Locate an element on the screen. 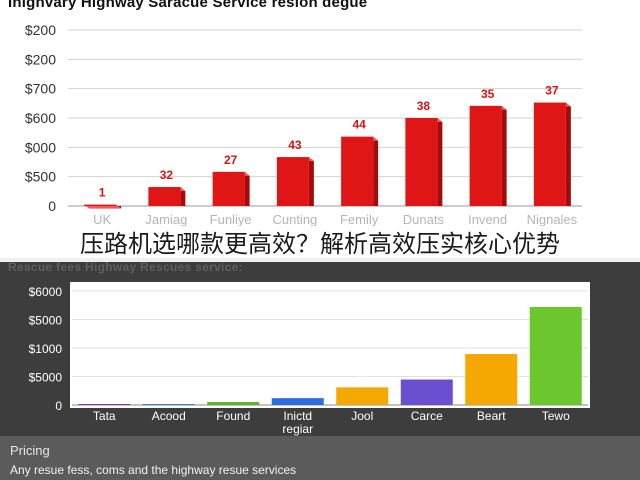  bottom-x-tick-label: Inictd is located at coordinates (297, 416).